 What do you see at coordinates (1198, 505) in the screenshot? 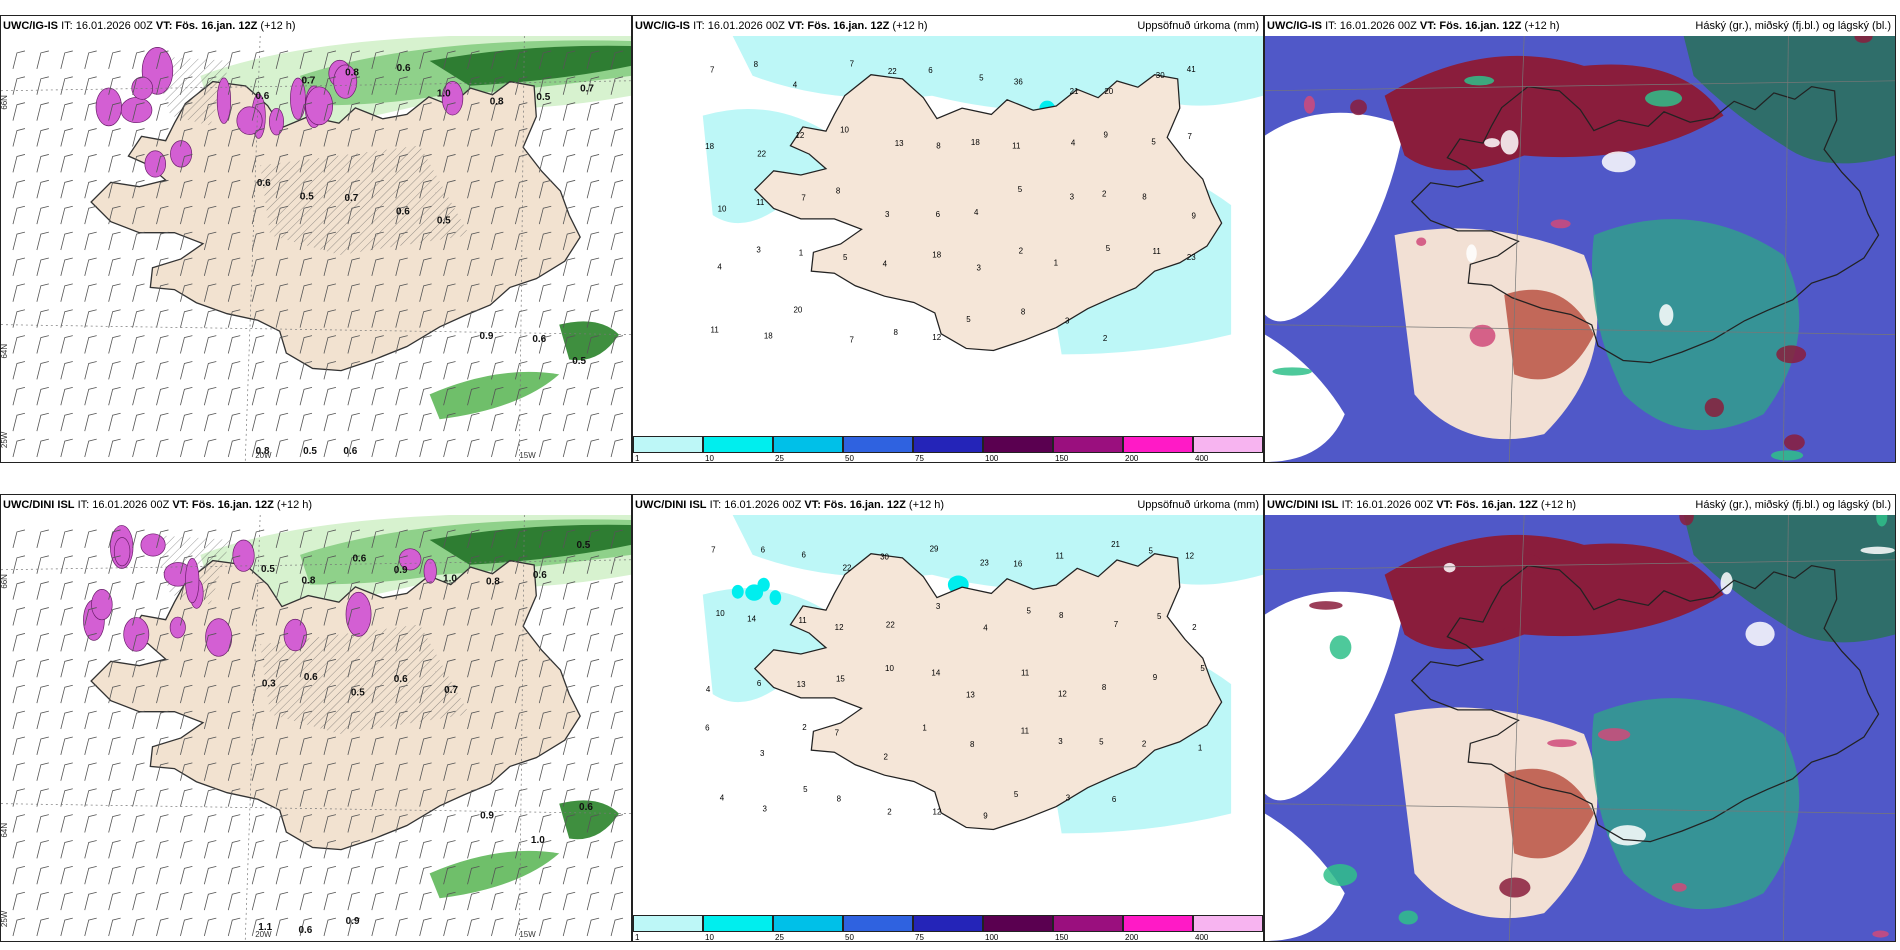
I see `field-title: Uppsöfnuð úrkoma (mm)` at bounding box center [1198, 505].